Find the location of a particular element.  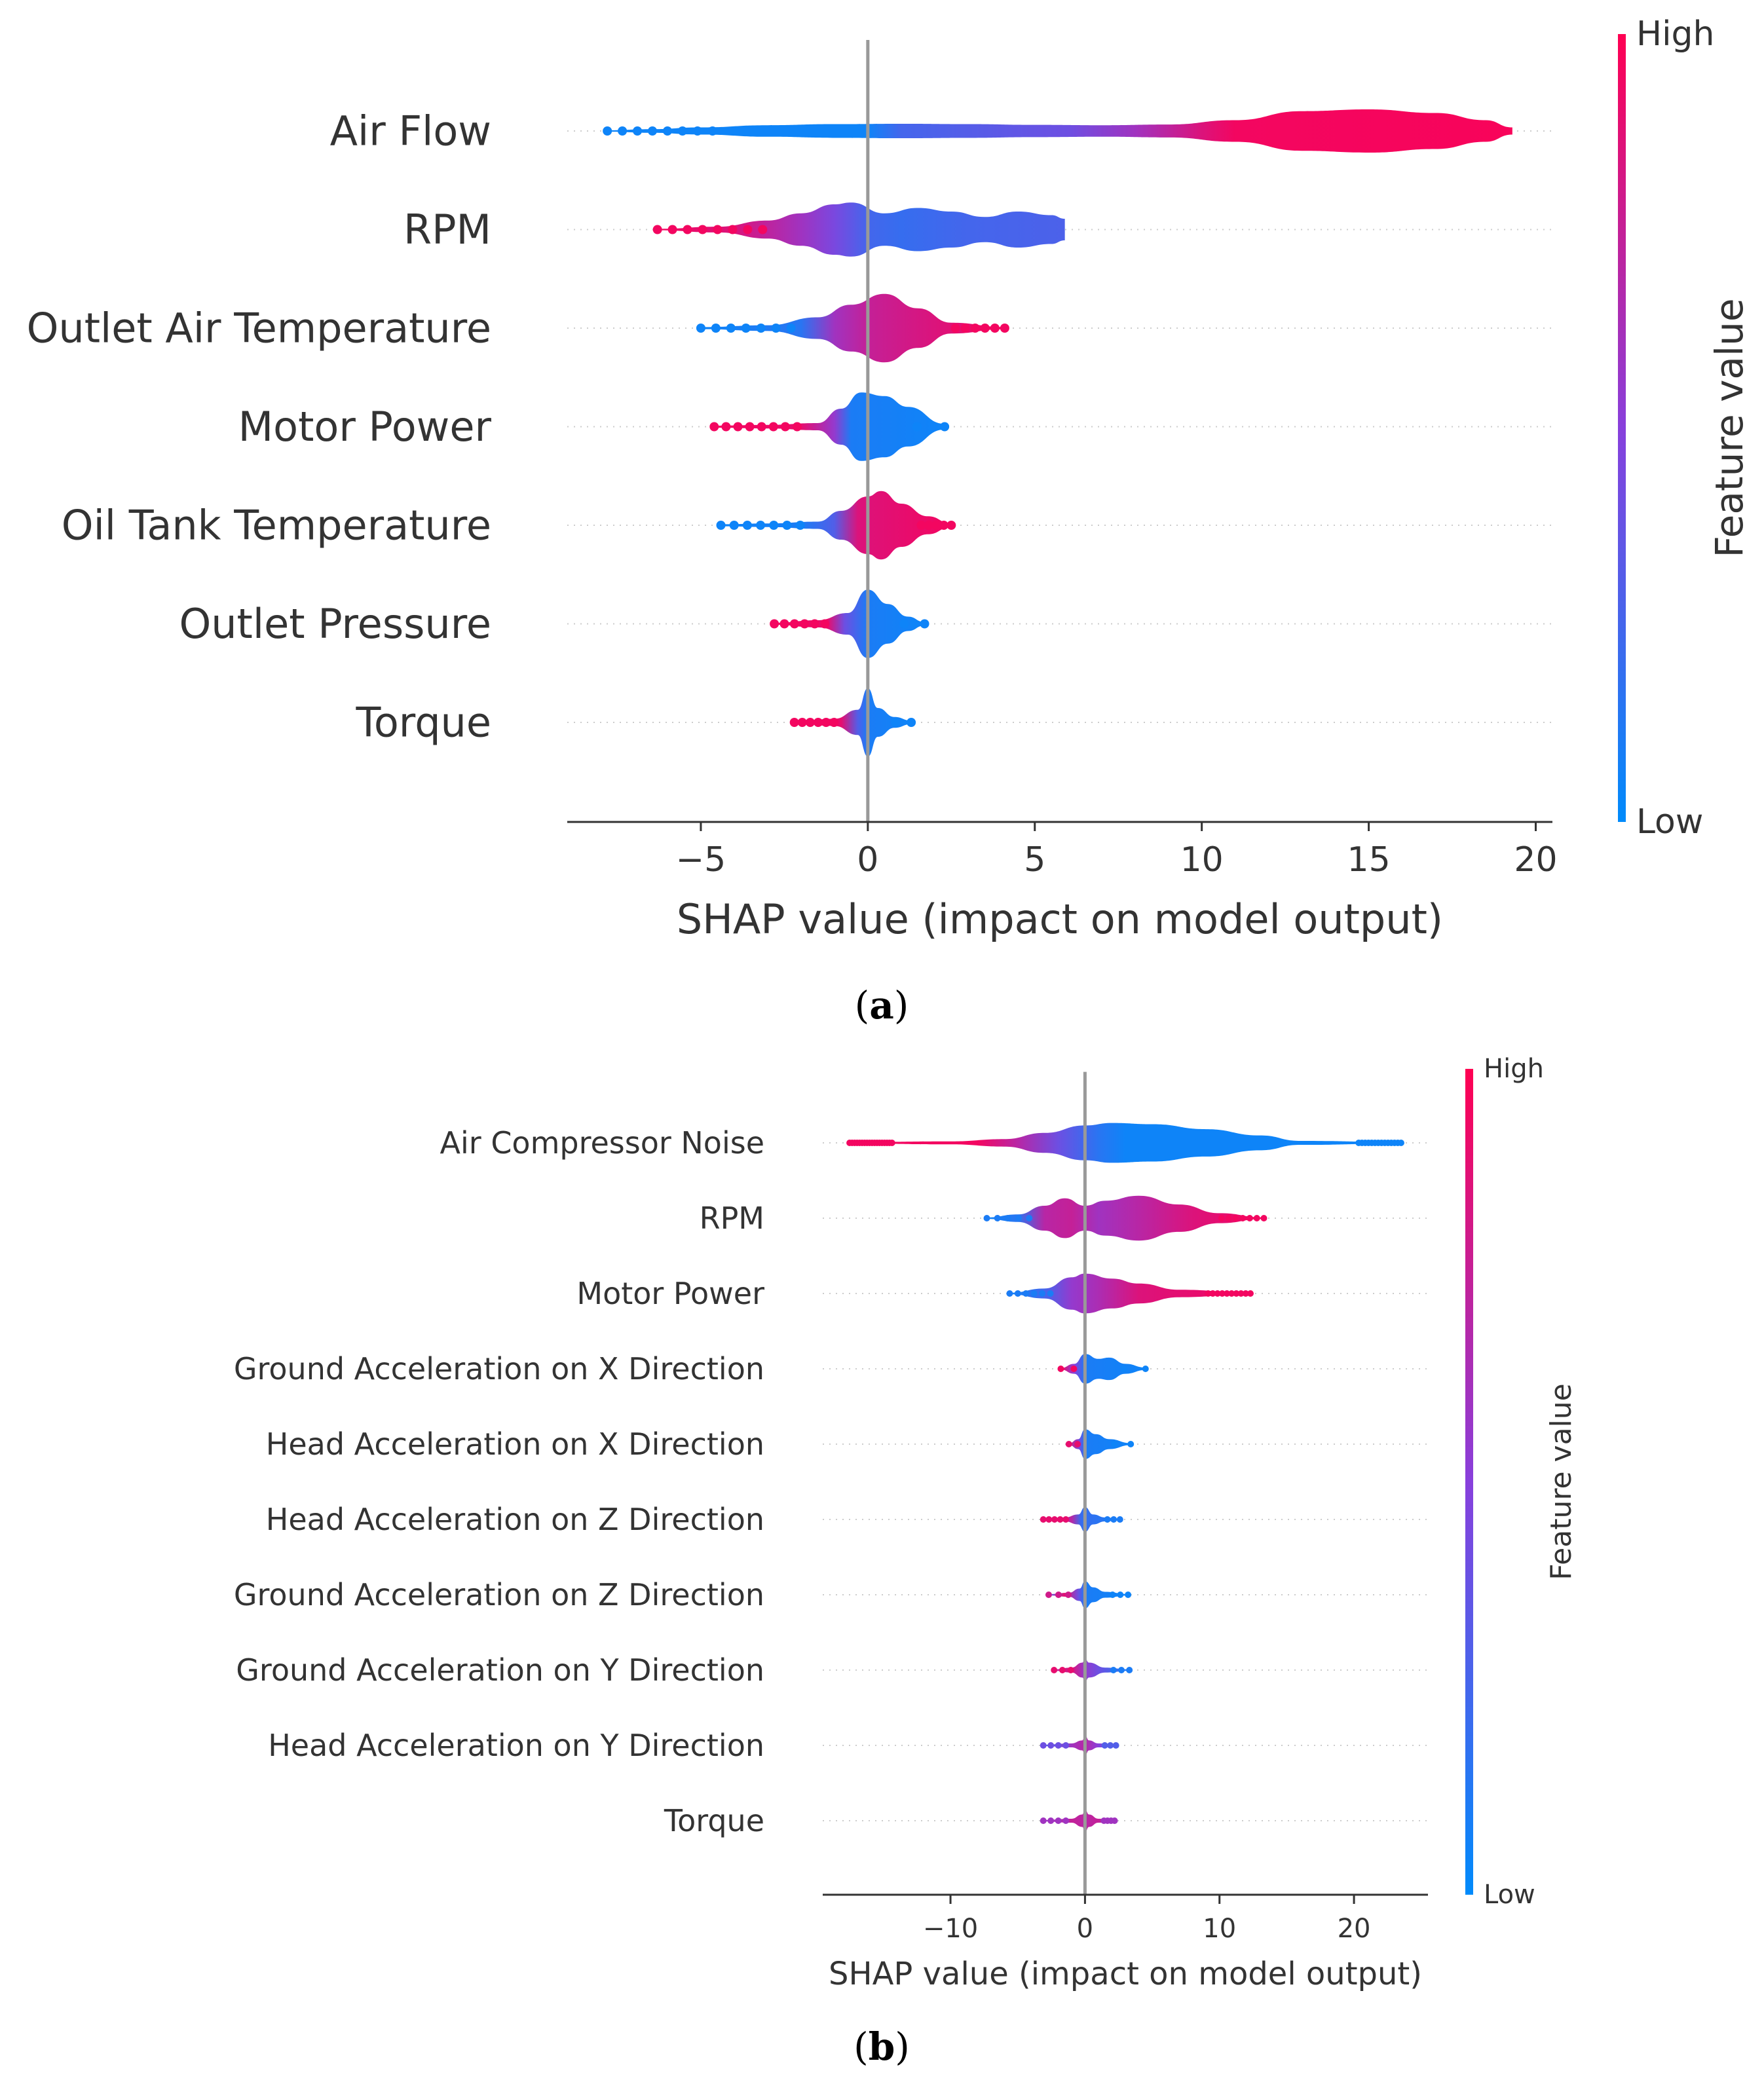

feature-label-head-acceleration-on-z-direction: Head Acceleration on Z Direction is located at coordinates (515, 1519).